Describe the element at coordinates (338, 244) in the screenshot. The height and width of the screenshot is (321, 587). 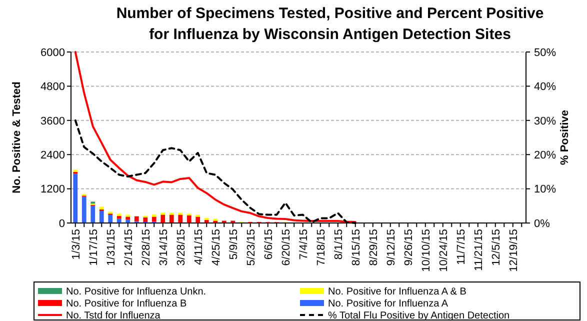
I see `x-tick-label: 8/1/15` at that location.